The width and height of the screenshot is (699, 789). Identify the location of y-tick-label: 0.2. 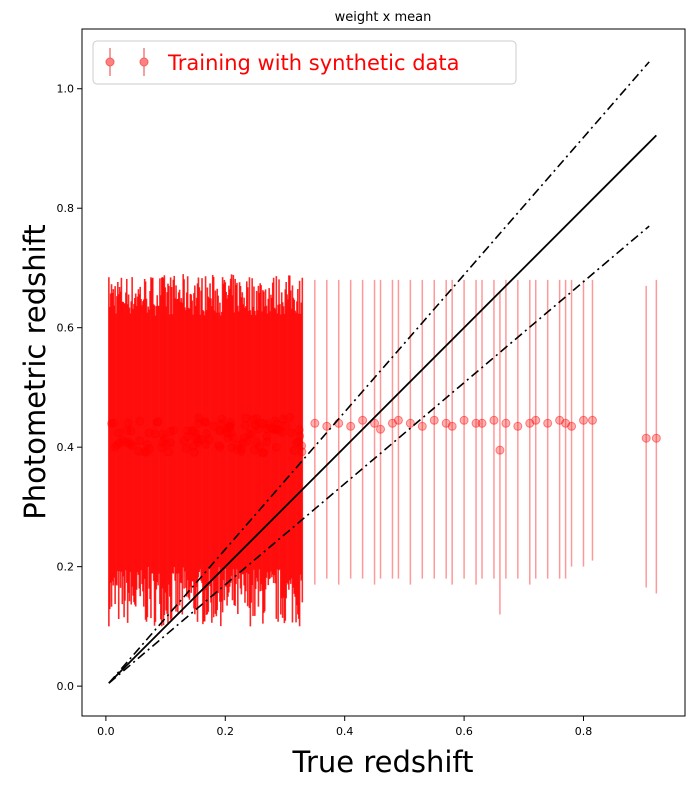
(66, 567).